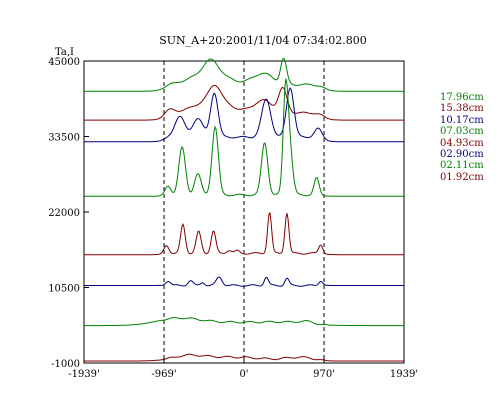 This screenshot has height=400, width=500. Describe the element at coordinates (263, 40) in the screenshot. I see `chart-title: SUN_A+20:2001/11/04 07:34:02.800` at that location.